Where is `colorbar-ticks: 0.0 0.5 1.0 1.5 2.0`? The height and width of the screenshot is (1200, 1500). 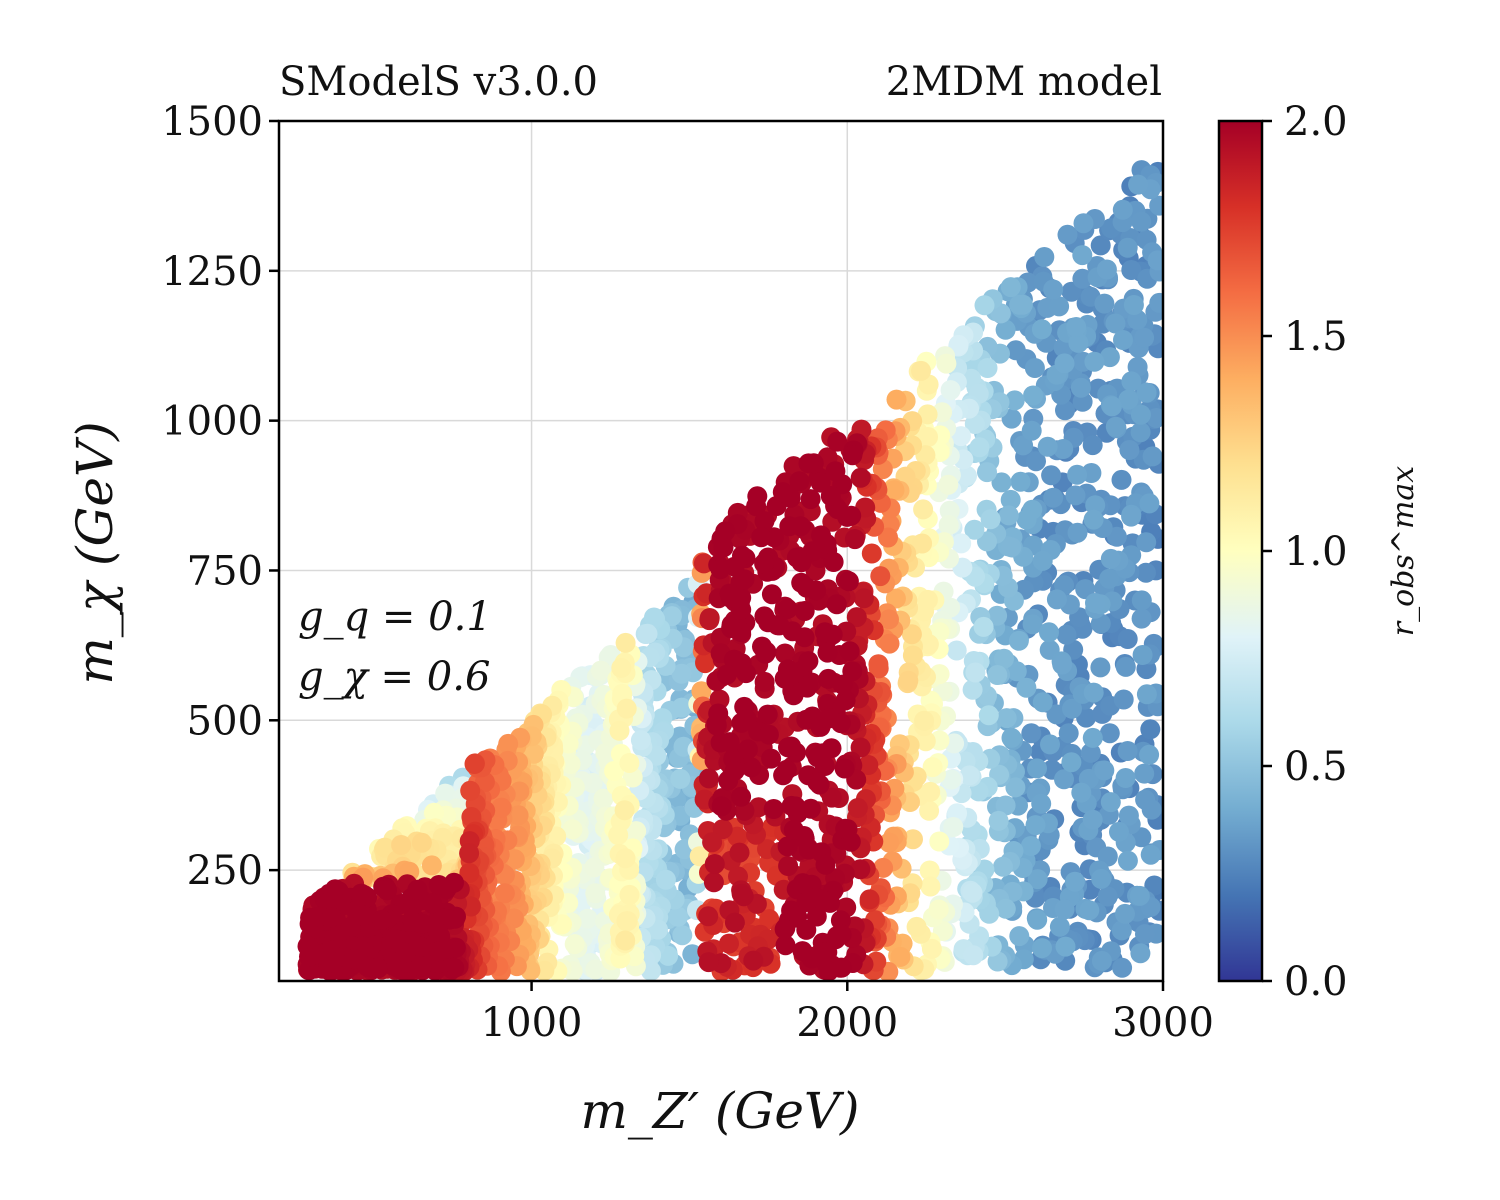
colorbar-ticks: 0.0 0.5 1.0 1.5 2.0 is located at coordinates (1305, 552).